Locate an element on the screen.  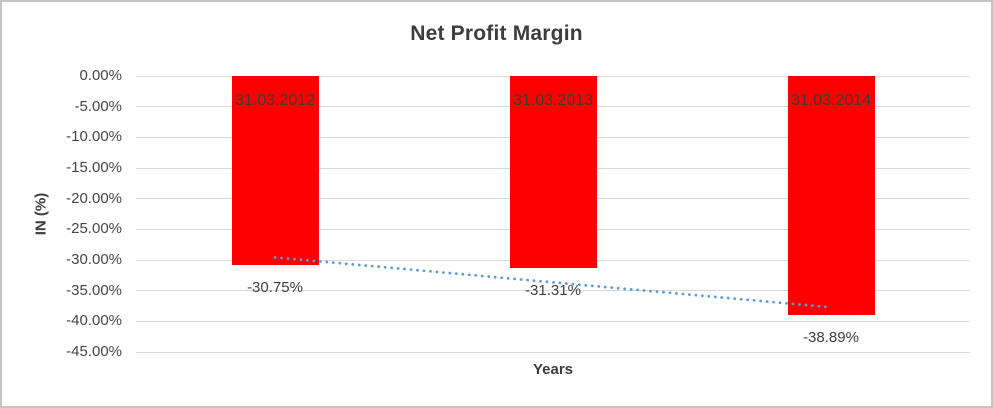
bar-31.03.2013: 31.03.2013 is located at coordinates (553, 172).